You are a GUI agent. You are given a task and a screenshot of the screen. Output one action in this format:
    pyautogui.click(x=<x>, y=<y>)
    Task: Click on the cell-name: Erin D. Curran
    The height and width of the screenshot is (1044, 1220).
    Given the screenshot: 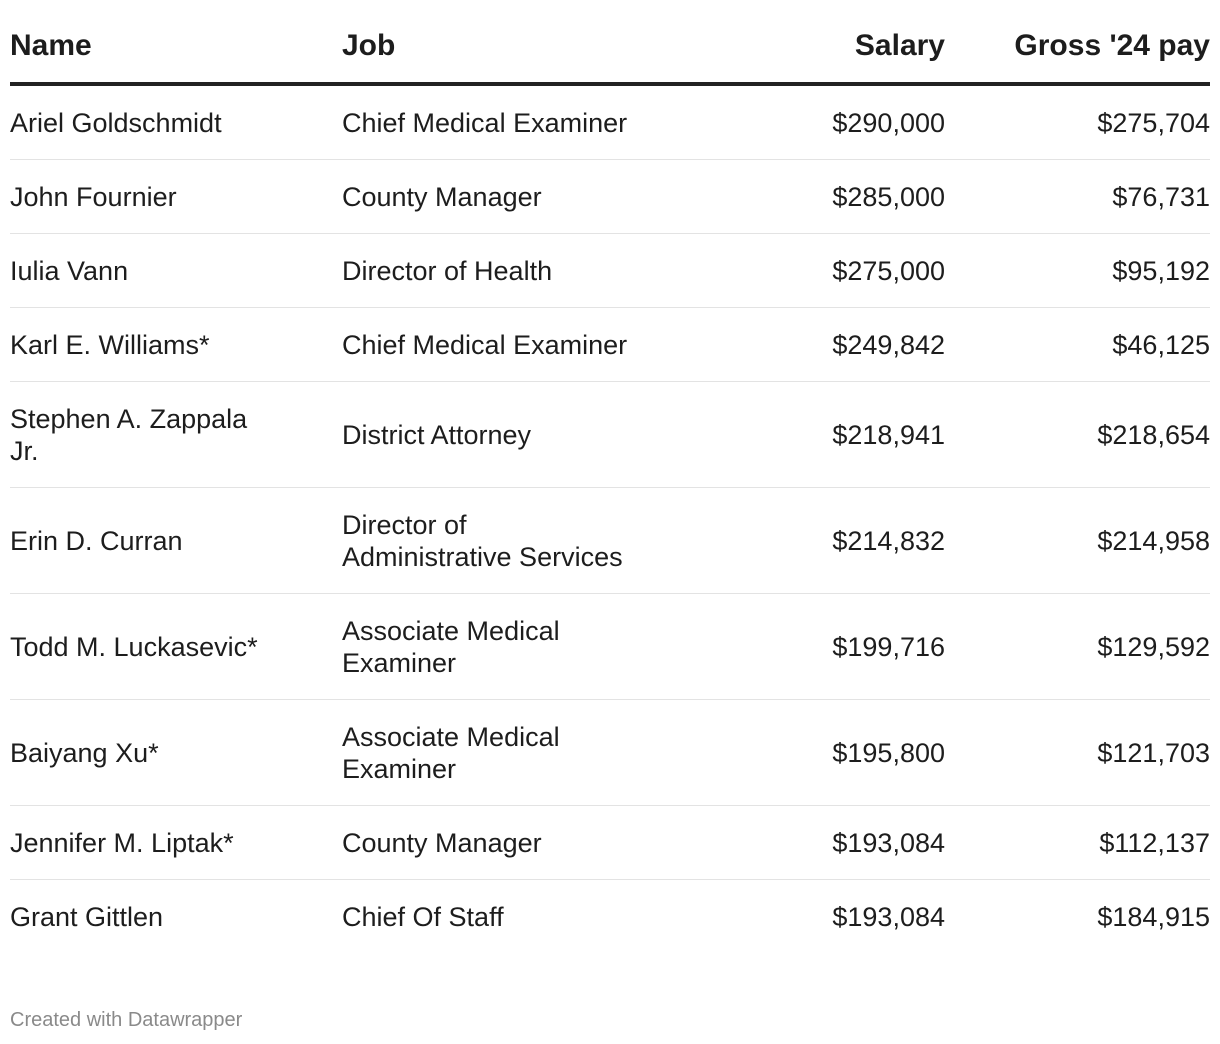 What is the action you would take?
    pyautogui.click(x=160, y=540)
    